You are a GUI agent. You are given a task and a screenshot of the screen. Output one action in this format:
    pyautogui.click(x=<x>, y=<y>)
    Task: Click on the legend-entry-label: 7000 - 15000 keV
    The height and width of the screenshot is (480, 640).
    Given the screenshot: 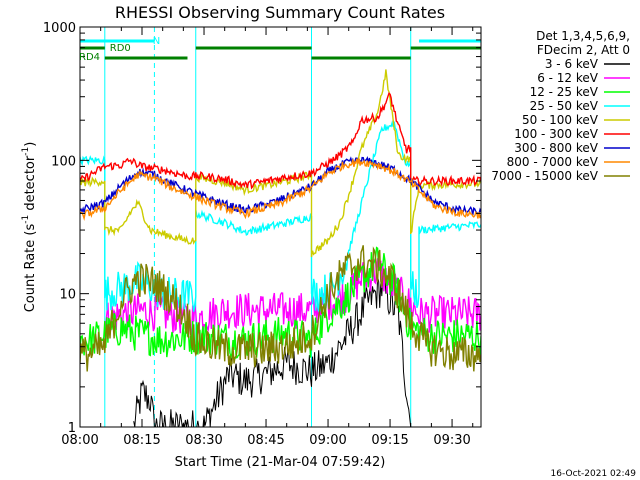 What is the action you would take?
    pyautogui.click(x=544, y=176)
    